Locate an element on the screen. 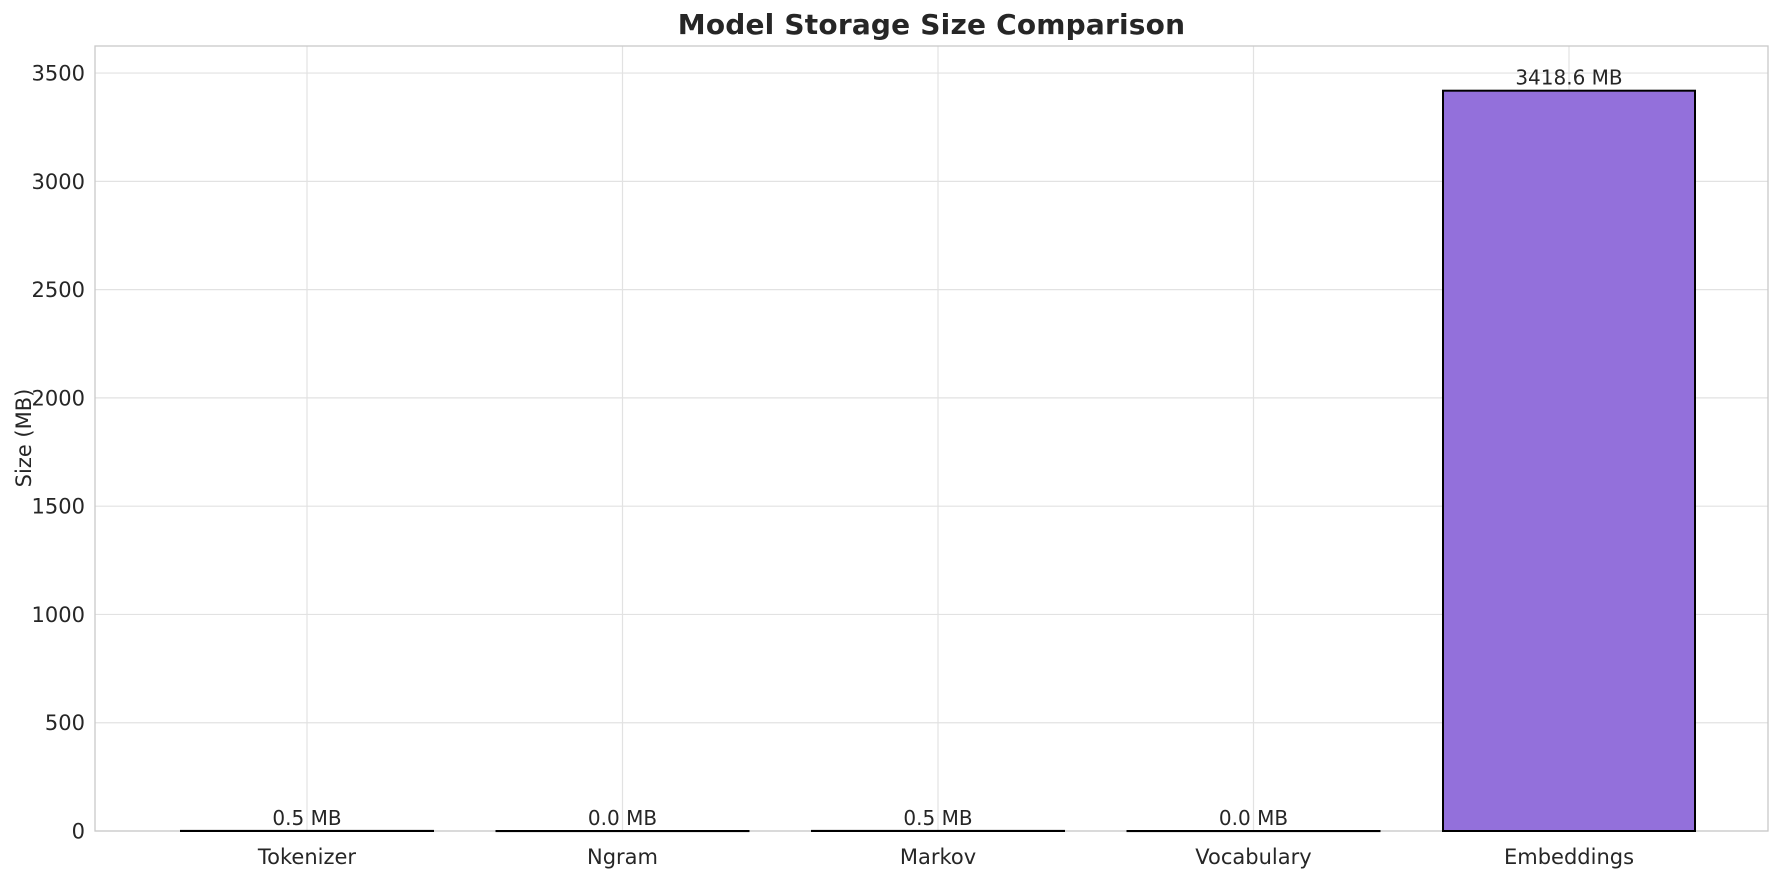 The image size is (1784, 886). y-tick-label: 1500 is located at coordinates (58, 507).